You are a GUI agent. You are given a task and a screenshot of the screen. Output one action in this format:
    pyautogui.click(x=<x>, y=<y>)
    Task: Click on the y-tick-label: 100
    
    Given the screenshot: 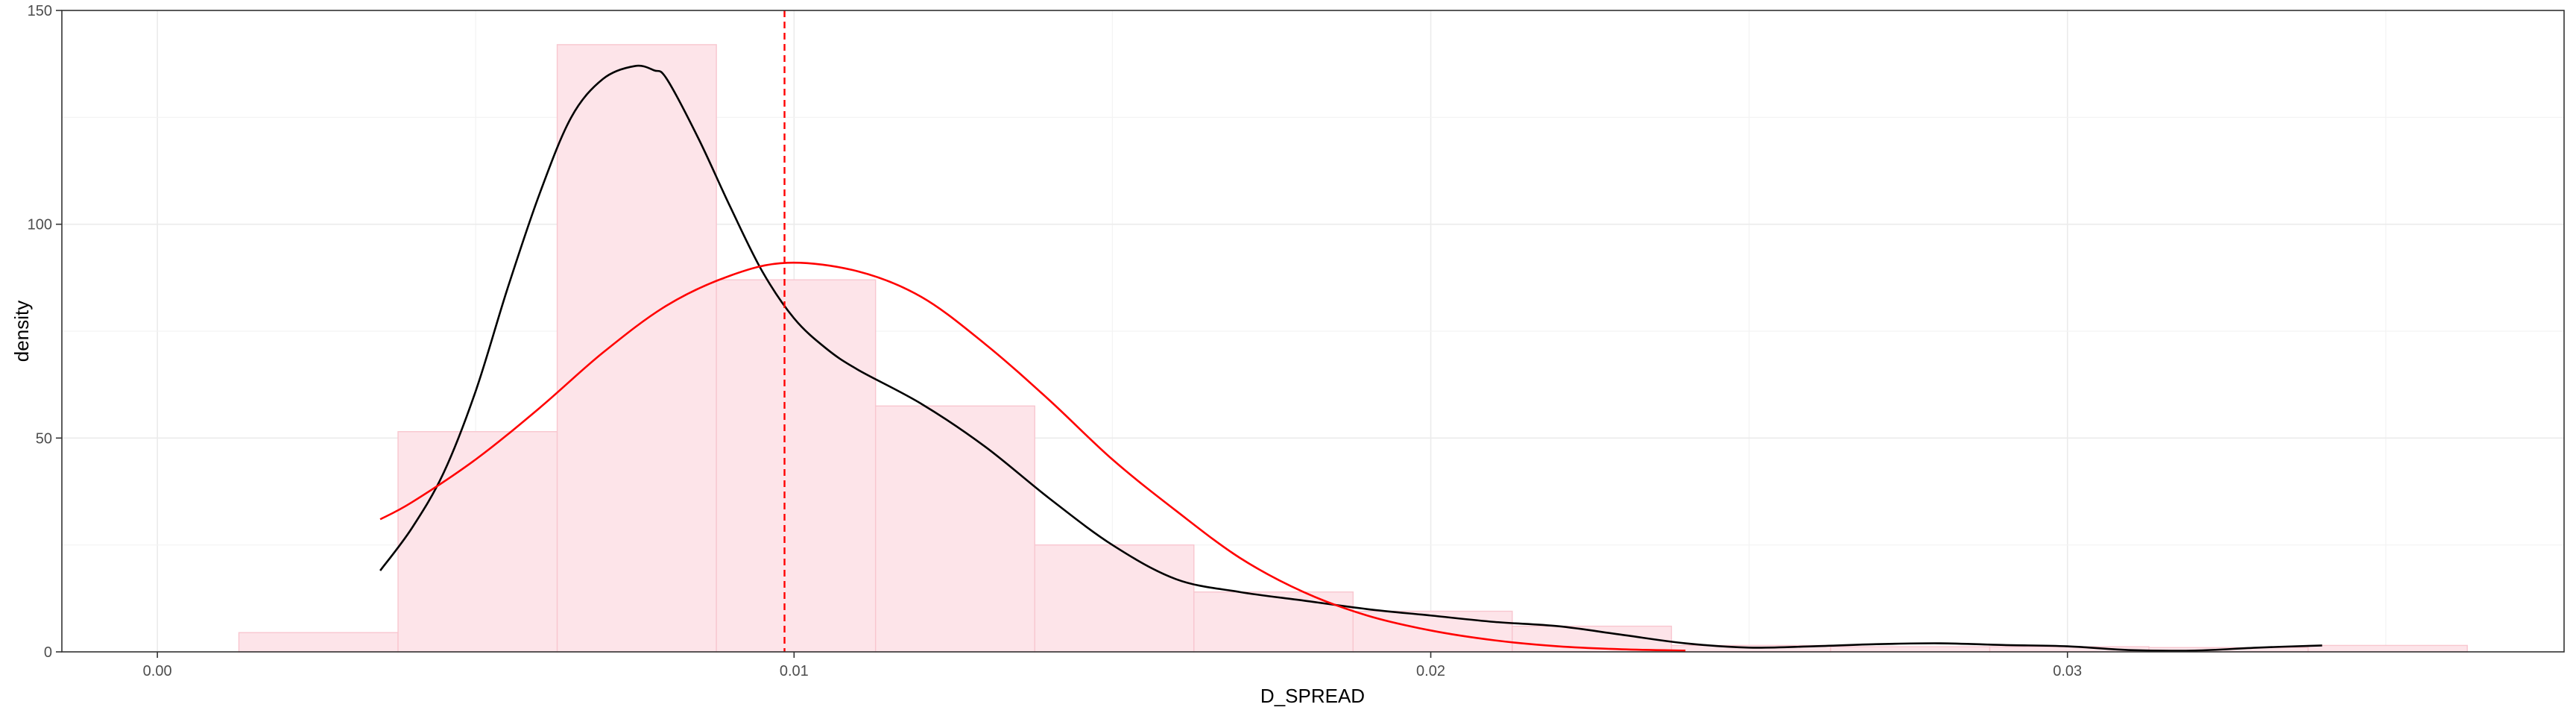 What is the action you would take?
    pyautogui.click(x=40, y=225)
    